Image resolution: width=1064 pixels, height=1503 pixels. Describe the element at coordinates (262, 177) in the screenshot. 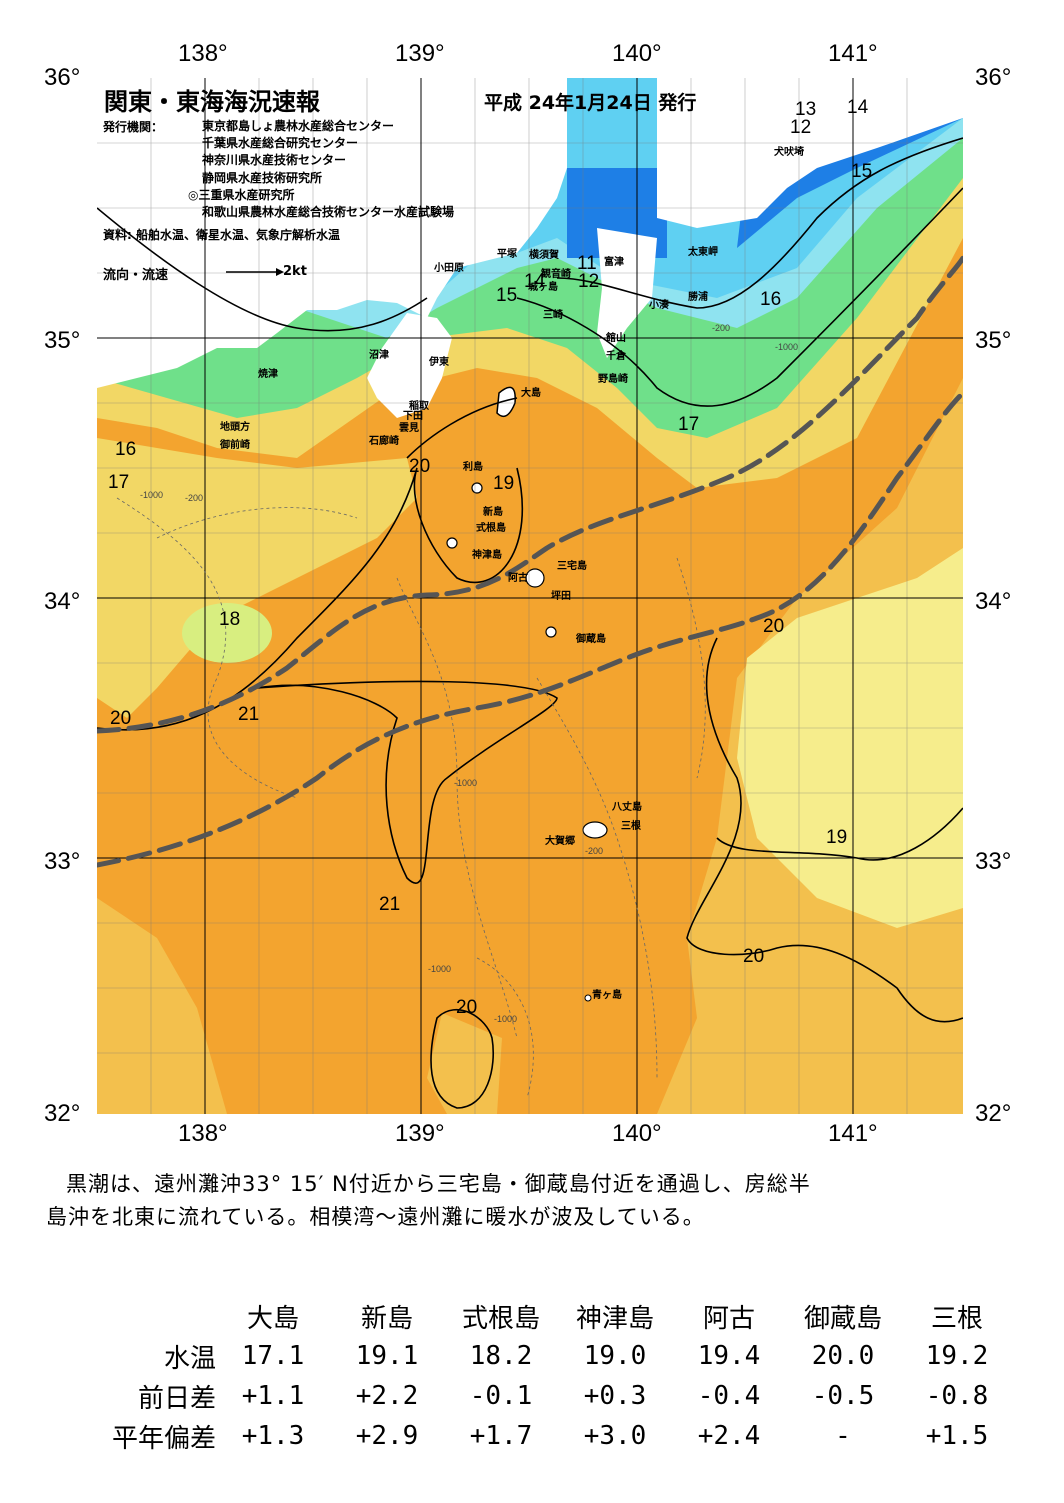

I see `publisher-item: 静岡県水産技術研究所` at that location.